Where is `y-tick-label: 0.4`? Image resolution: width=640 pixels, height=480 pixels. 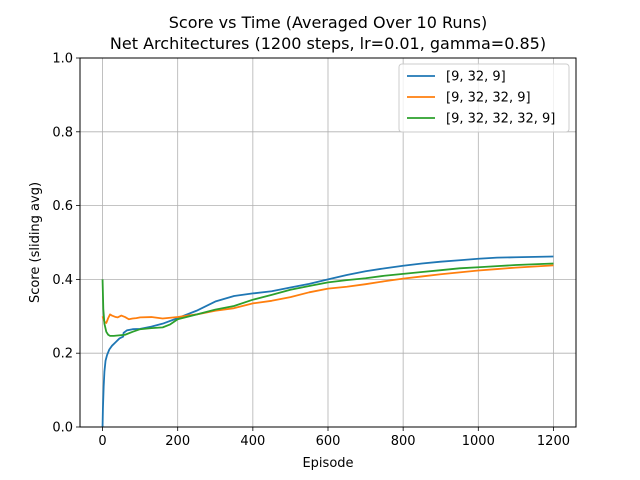 y-tick-label: 0.4 is located at coordinates (62, 280).